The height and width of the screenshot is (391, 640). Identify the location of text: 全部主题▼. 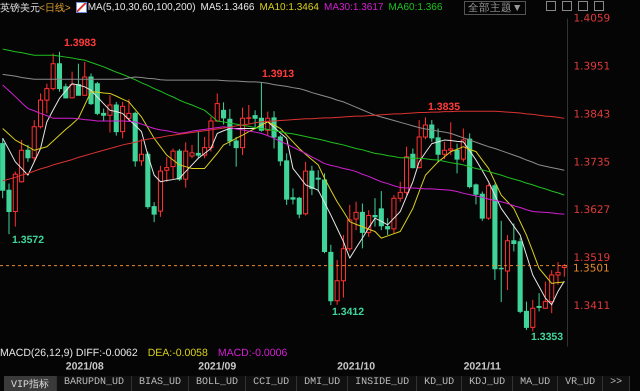
(495, 8).